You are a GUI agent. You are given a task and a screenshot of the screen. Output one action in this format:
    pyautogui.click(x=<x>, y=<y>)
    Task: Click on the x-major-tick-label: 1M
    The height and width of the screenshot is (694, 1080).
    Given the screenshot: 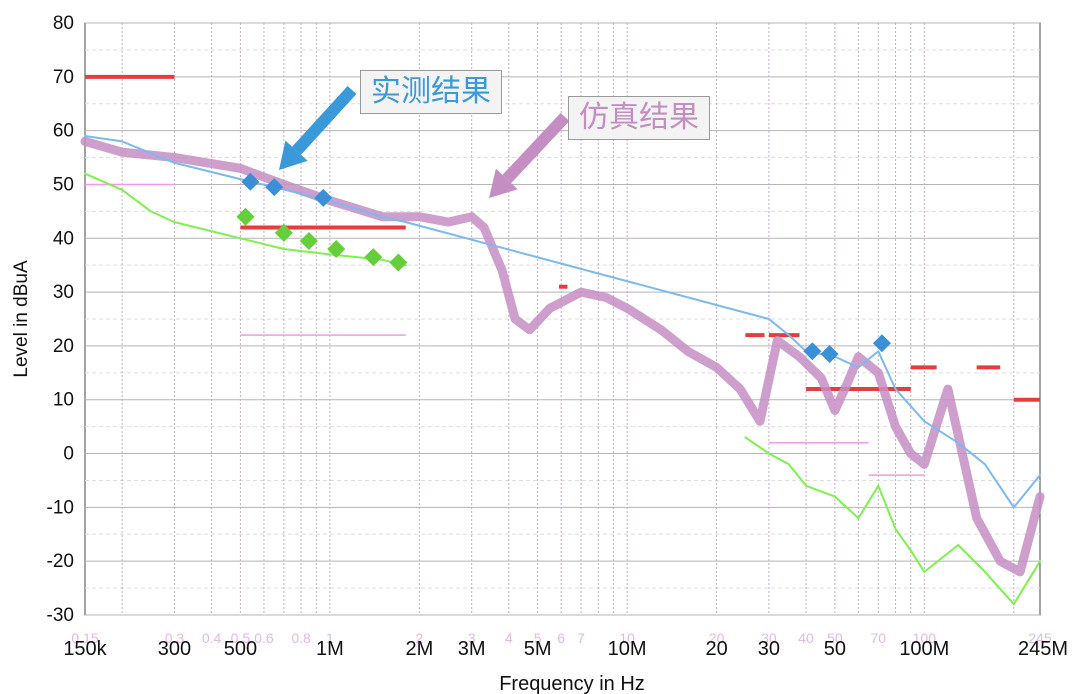 What is the action you would take?
    pyautogui.click(x=330, y=649)
    